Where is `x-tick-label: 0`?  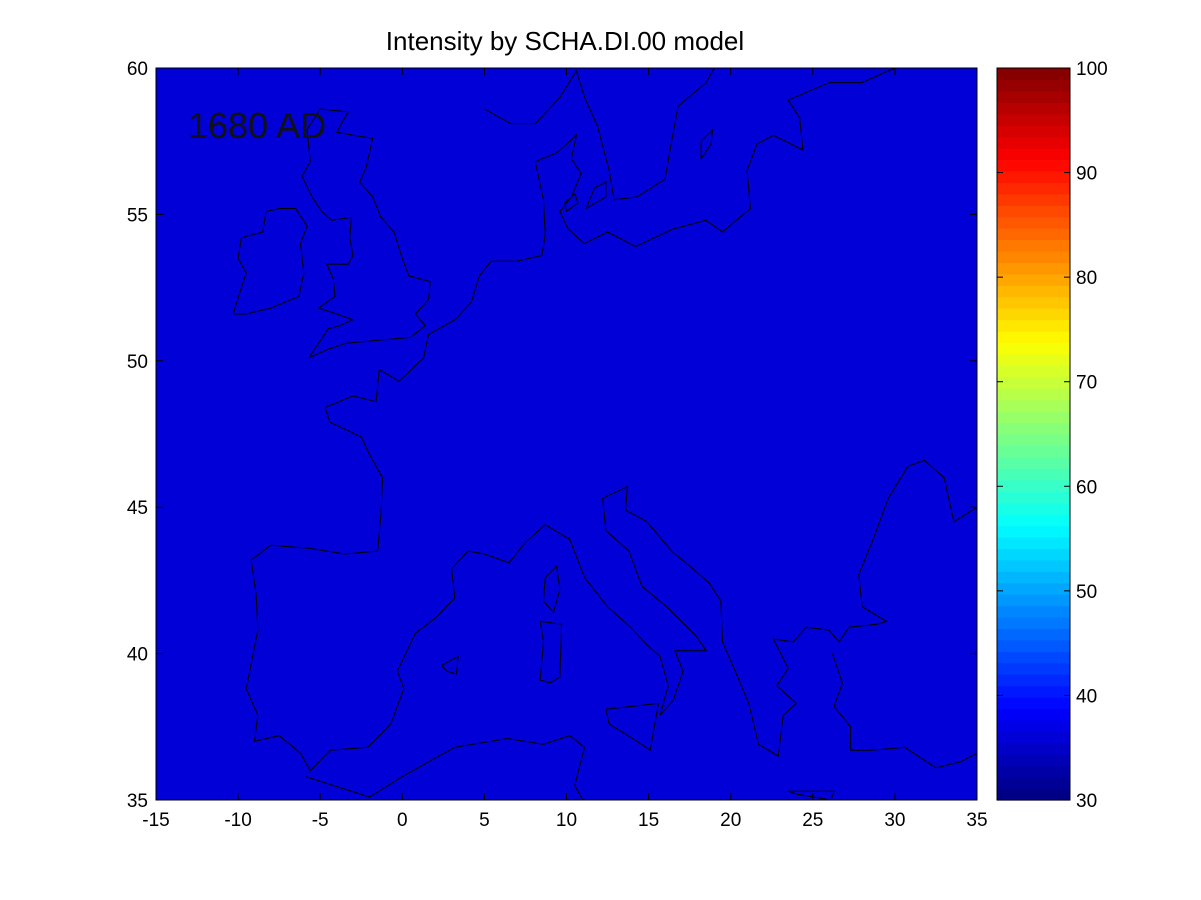
x-tick-label: 0 is located at coordinates (402, 820).